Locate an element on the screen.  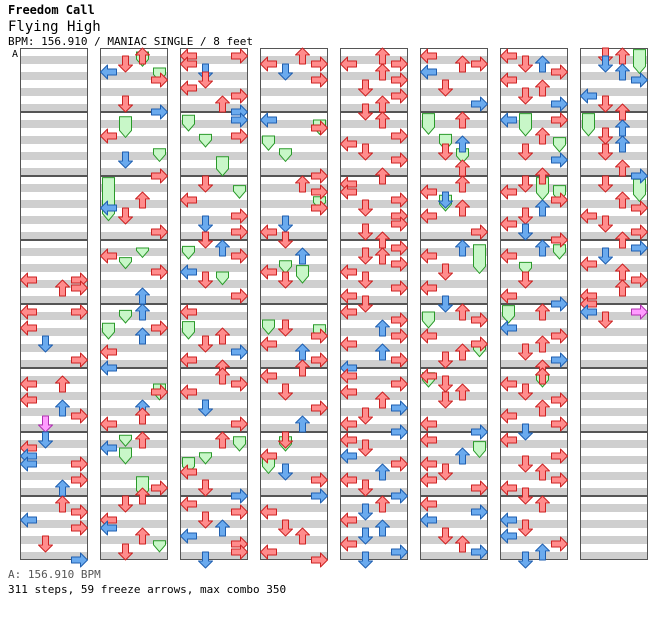
chart-column is located at coordinates (454, 304).